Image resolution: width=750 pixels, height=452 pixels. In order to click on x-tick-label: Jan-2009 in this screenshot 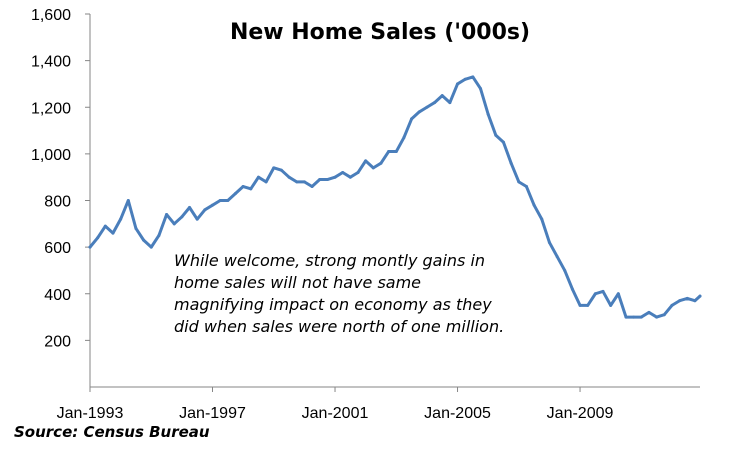, I will do `click(580, 413)`.